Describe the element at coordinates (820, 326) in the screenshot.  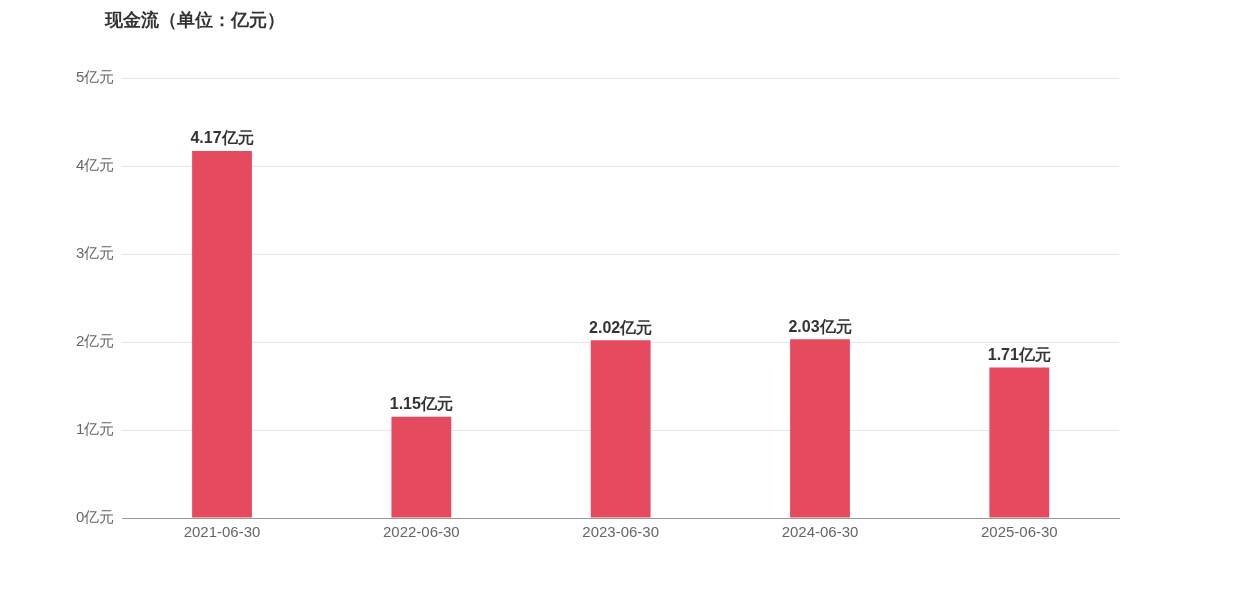
I see `data-label: 2.03亿元` at that location.